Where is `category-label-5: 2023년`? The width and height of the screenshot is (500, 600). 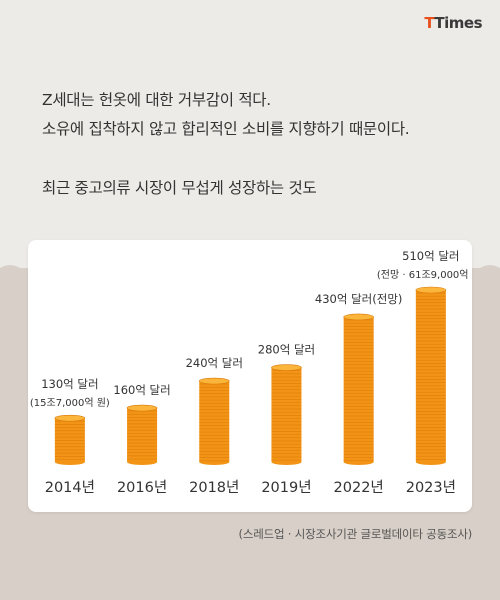
category-label-5: 2023년 is located at coordinates (431, 487).